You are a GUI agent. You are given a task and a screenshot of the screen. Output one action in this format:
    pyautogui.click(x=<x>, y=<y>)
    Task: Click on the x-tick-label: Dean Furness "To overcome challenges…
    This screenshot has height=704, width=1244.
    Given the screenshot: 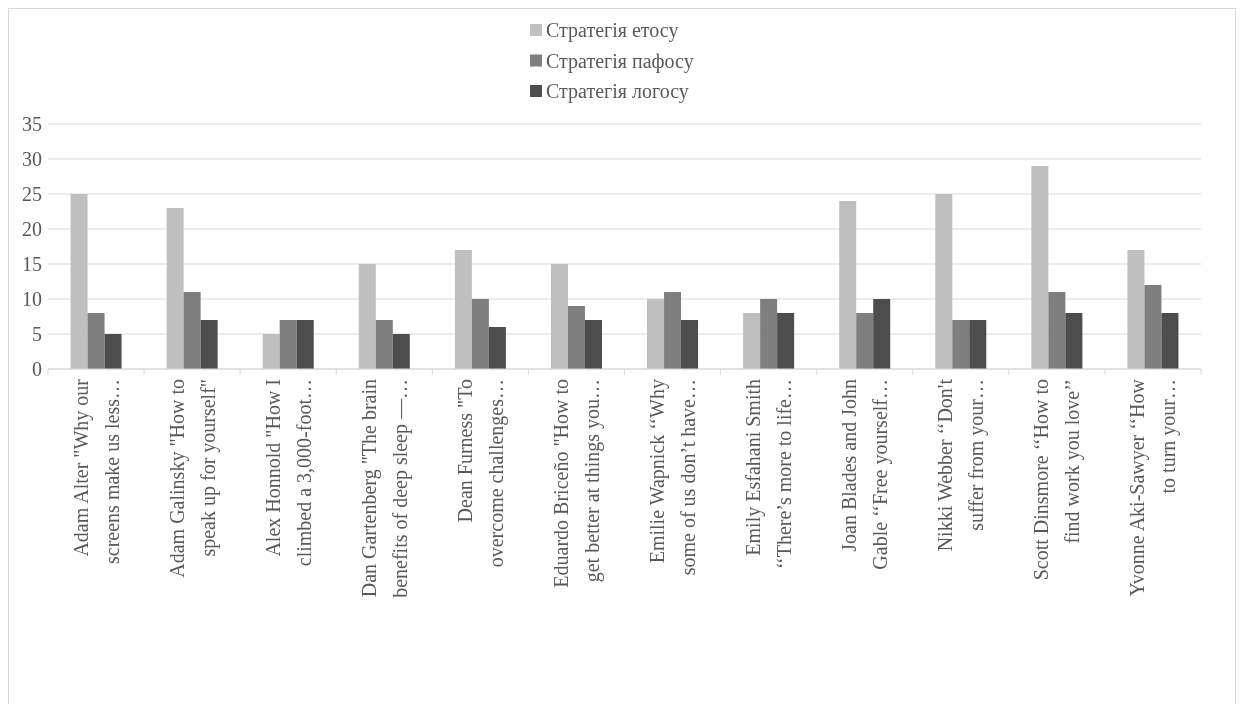 What is the action you would take?
    pyautogui.click(x=480, y=473)
    